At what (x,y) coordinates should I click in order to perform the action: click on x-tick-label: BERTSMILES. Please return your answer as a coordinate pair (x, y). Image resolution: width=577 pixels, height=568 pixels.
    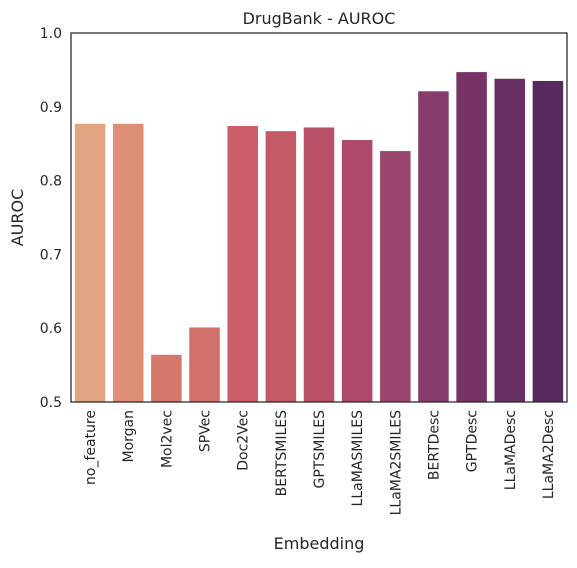
    Looking at the image, I should click on (282, 453).